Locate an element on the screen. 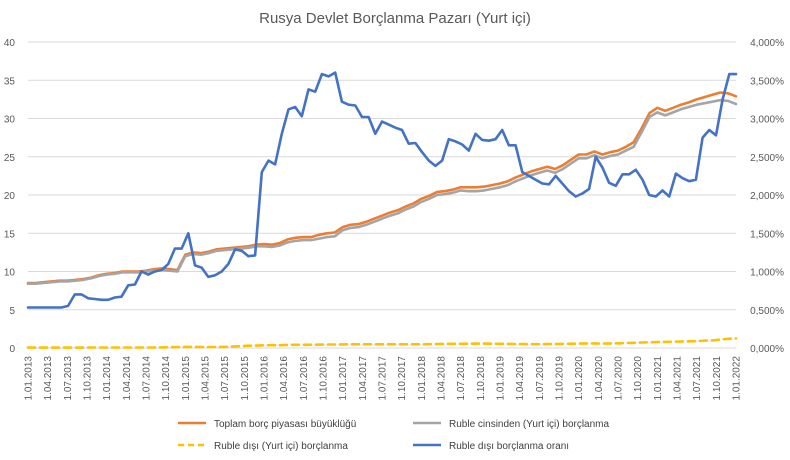 The width and height of the screenshot is (790, 460). x-tick-label: 1.10.2018 is located at coordinates (481, 378).